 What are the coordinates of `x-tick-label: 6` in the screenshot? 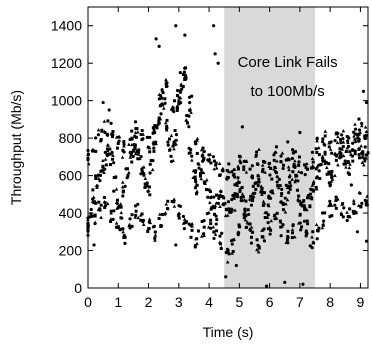 It's located at (270, 302).